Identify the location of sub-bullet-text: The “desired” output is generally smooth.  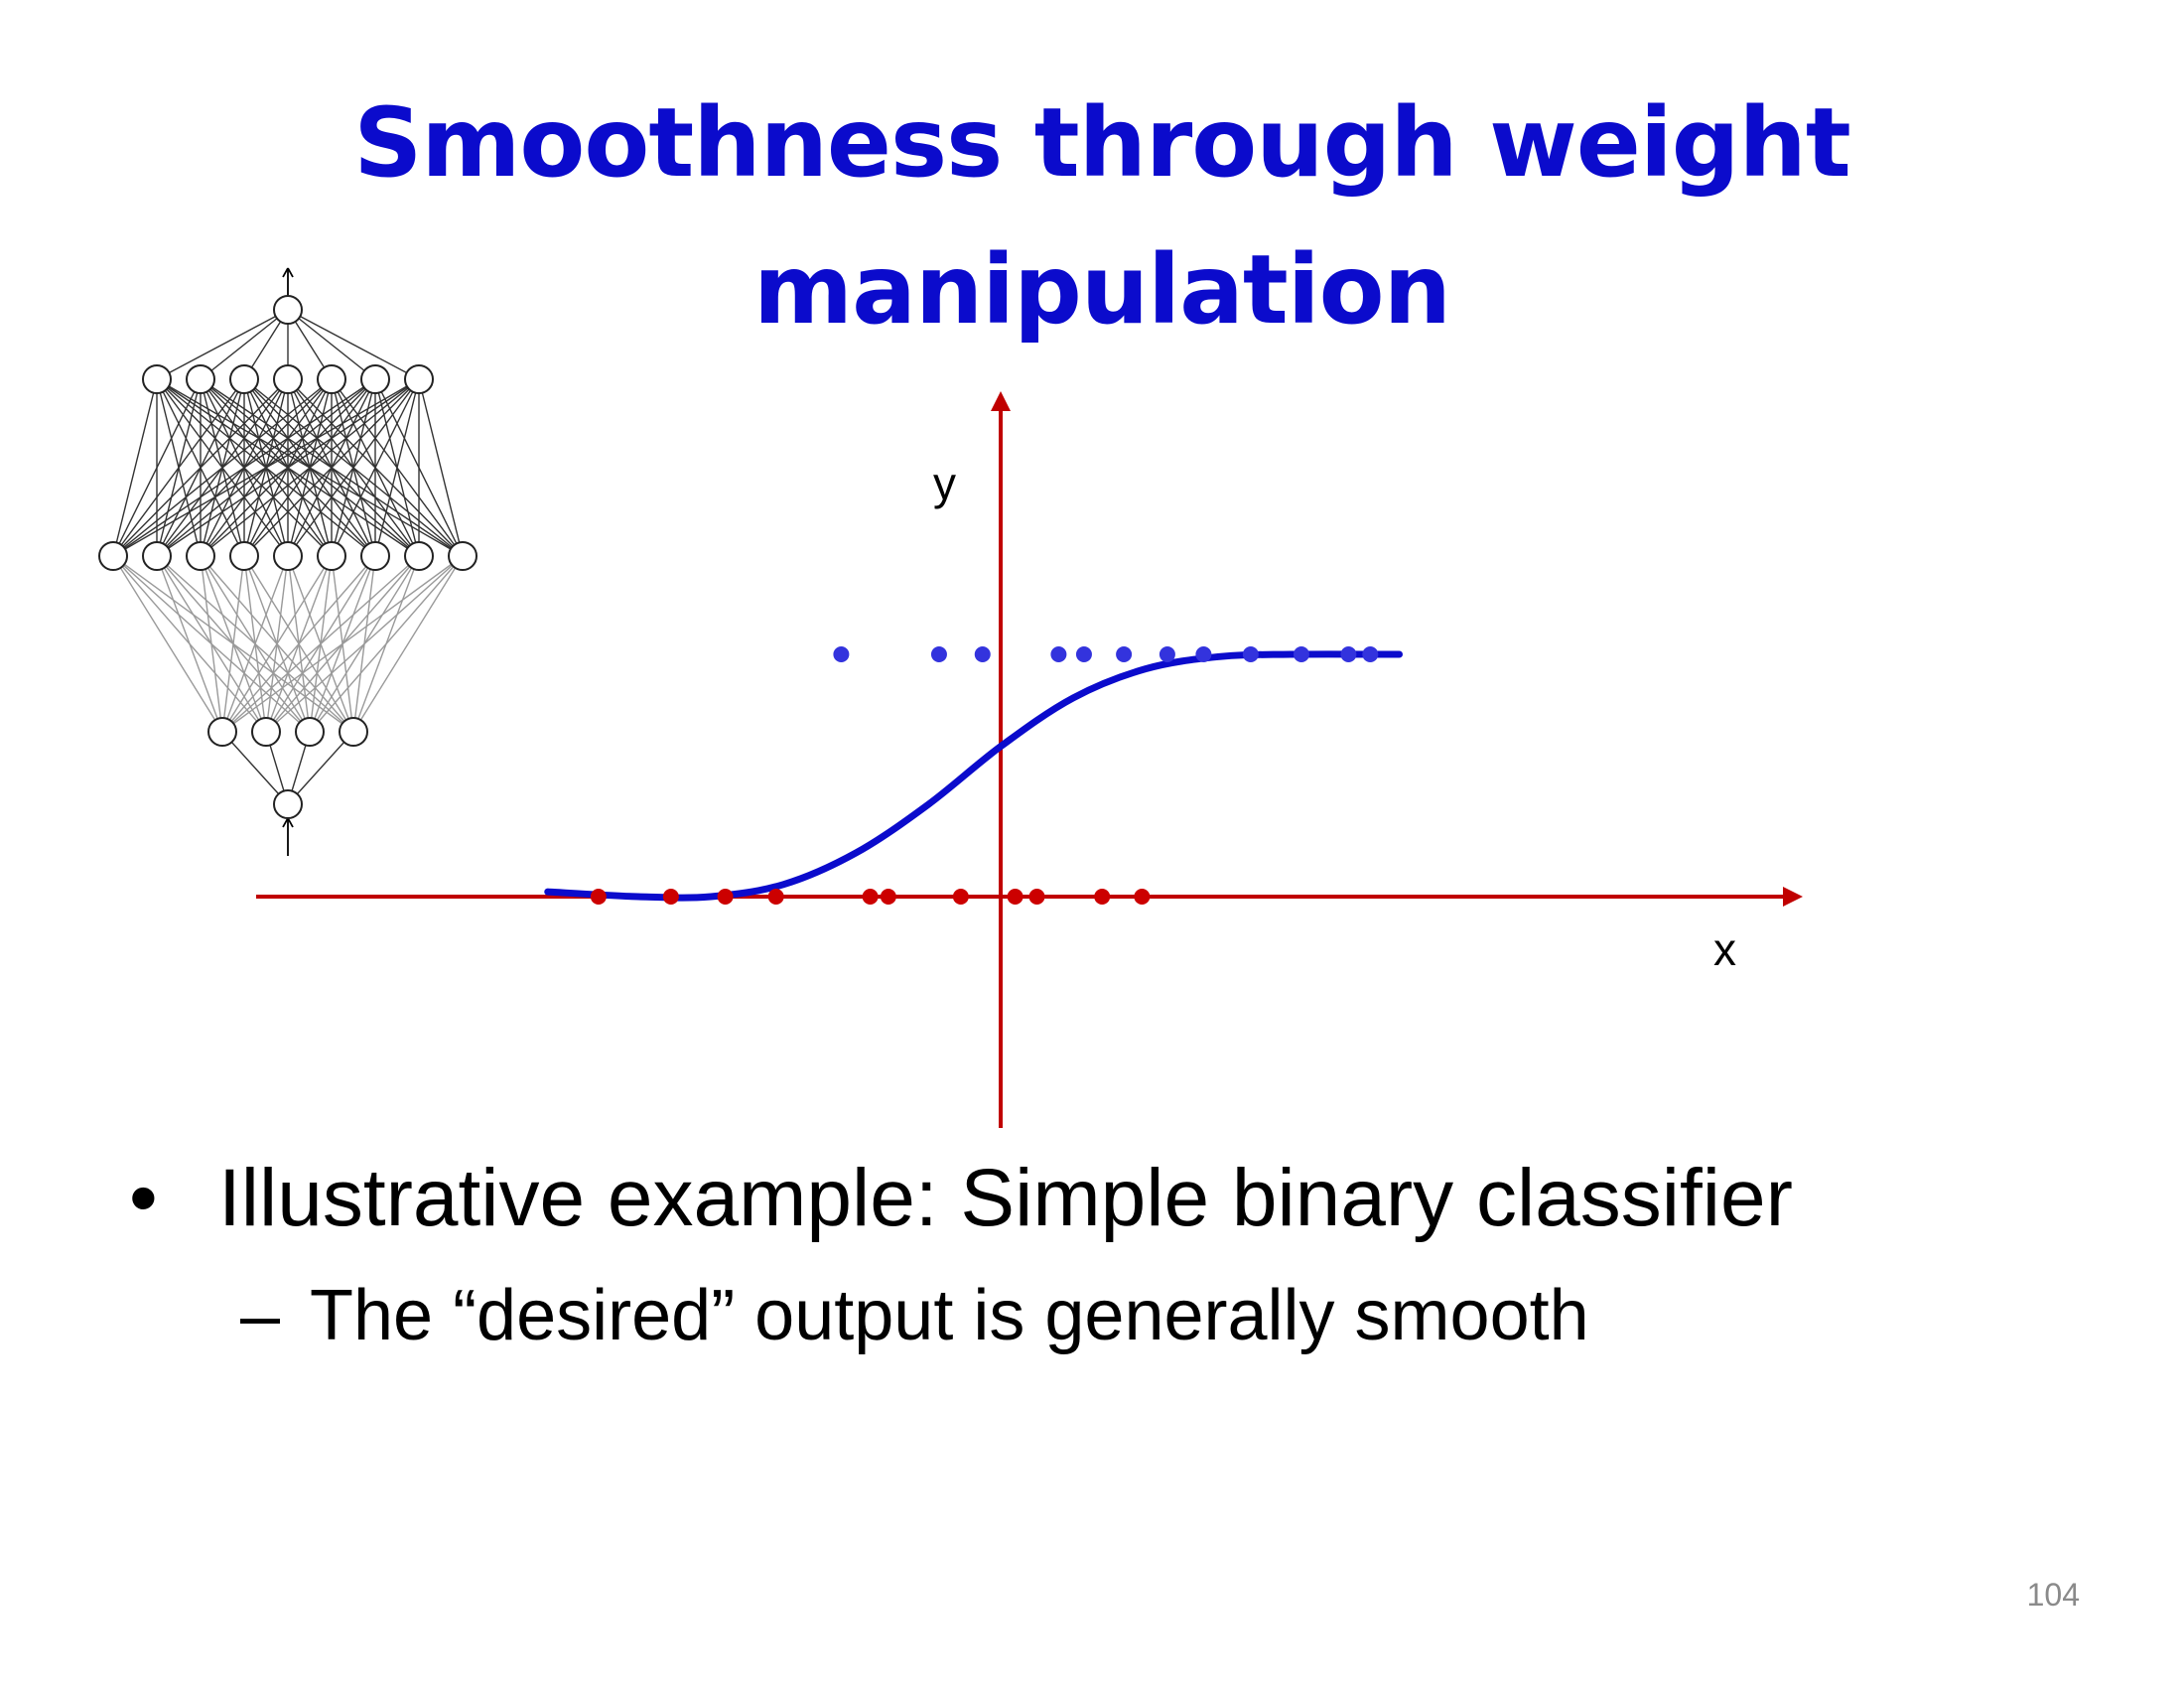
(949, 1315).